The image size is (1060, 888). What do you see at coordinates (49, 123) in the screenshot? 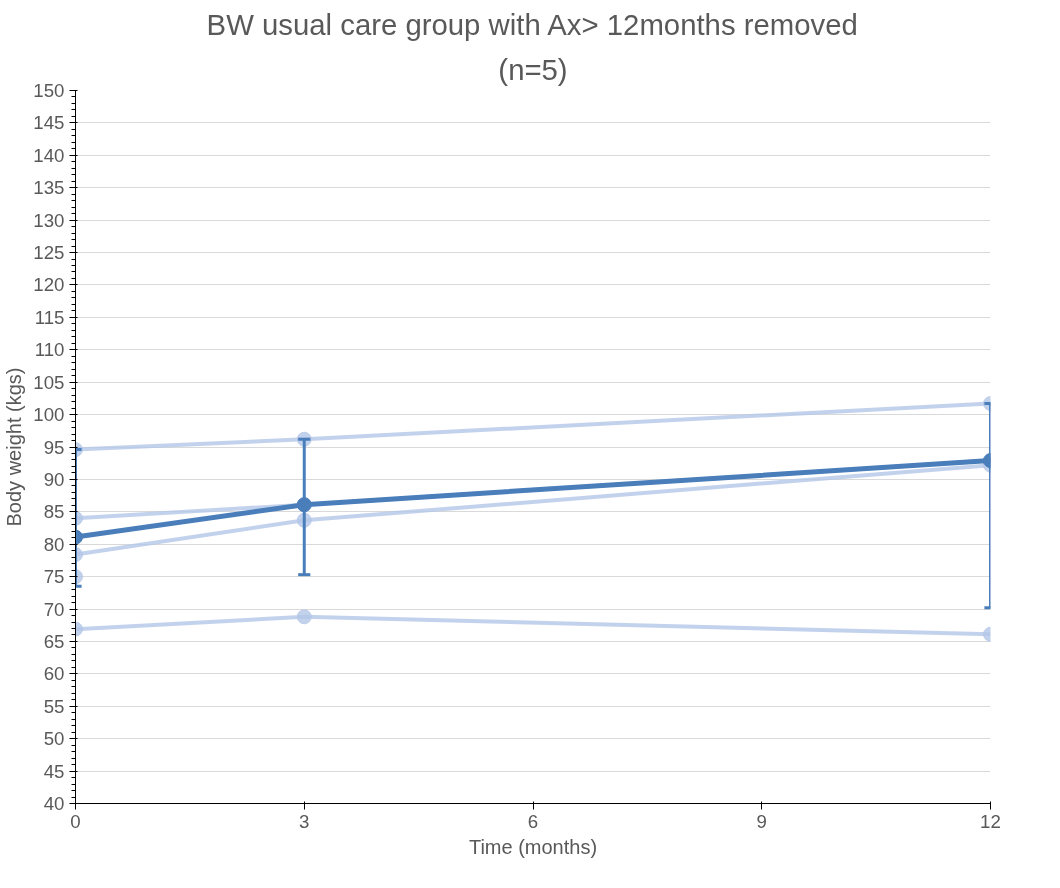
I see `y-tick-label: 145` at bounding box center [49, 123].